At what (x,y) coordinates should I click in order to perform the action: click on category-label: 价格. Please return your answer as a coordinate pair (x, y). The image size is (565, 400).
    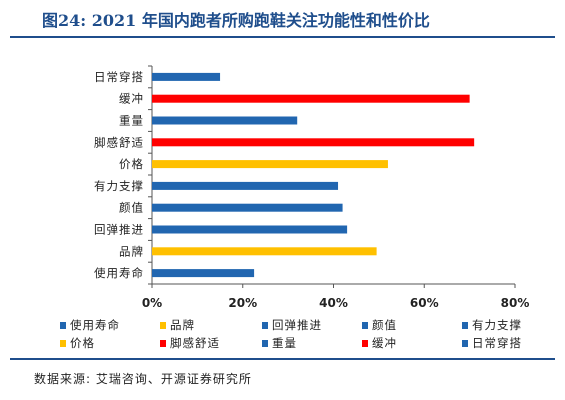
    Looking at the image, I should click on (131, 164).